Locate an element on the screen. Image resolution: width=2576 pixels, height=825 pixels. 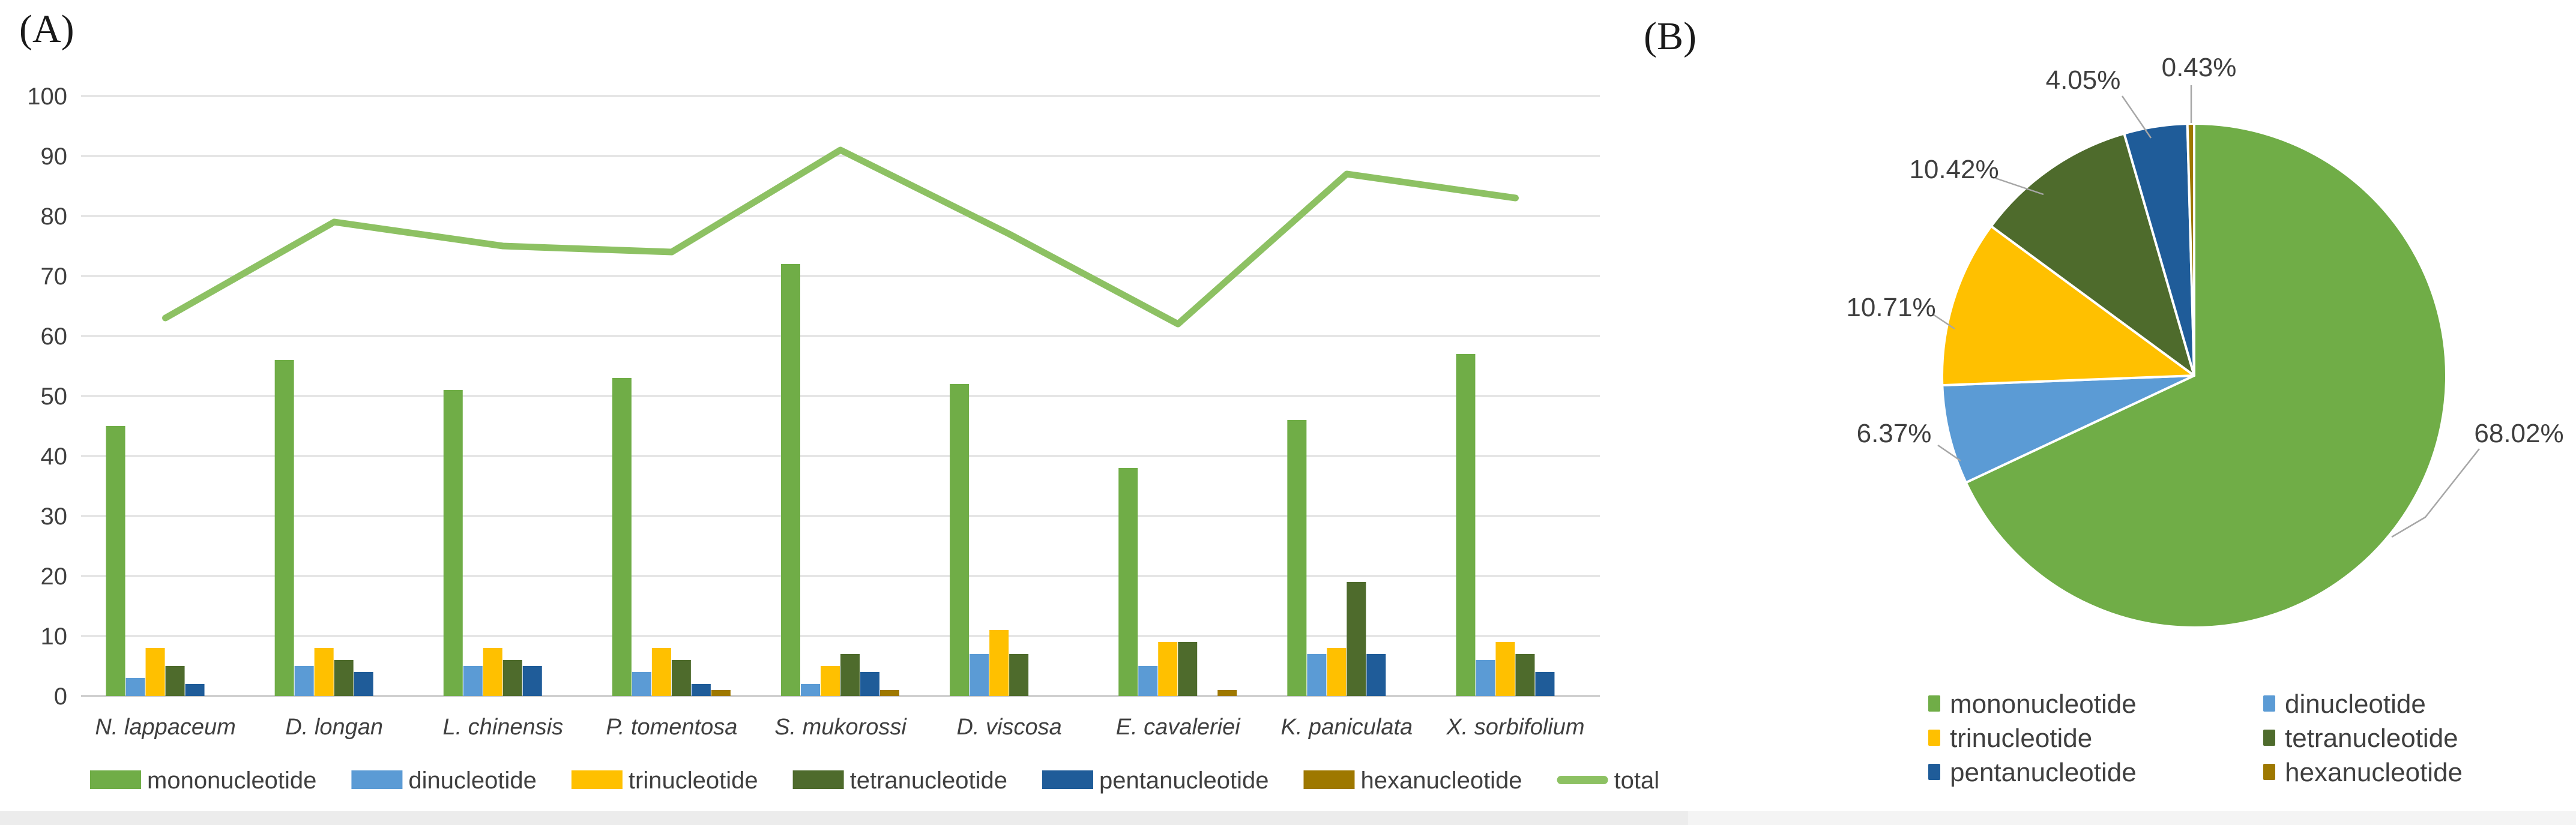
x-category-label: L. chinensis is located at coordinates (502, 727).